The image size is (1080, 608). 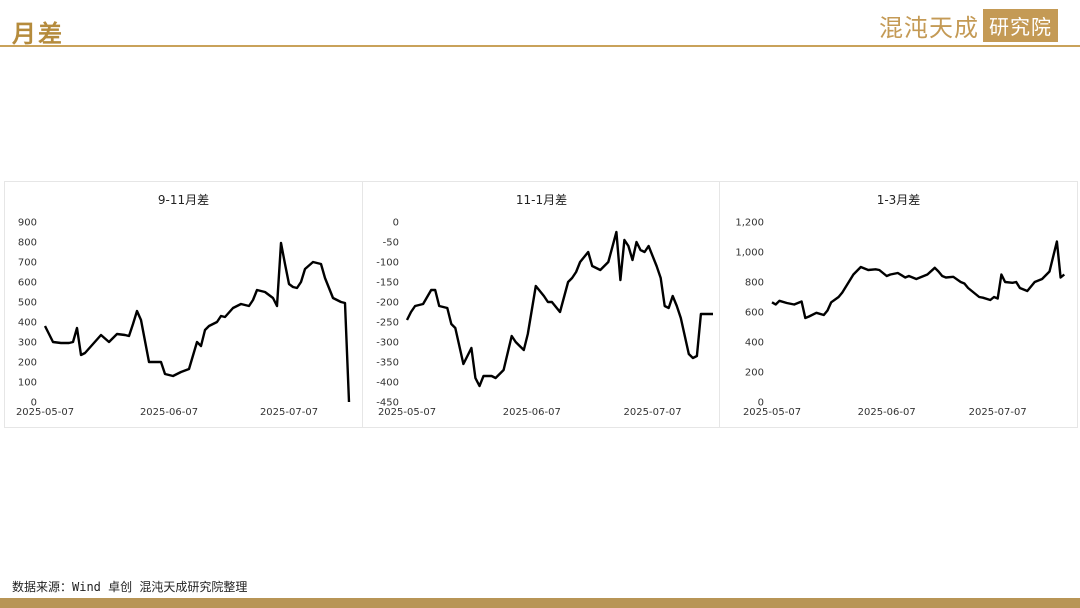 I want to click on data-source-note: 数据来源：Wind 卓创 混沌天成研究院整理, so click(x=130, y=587).